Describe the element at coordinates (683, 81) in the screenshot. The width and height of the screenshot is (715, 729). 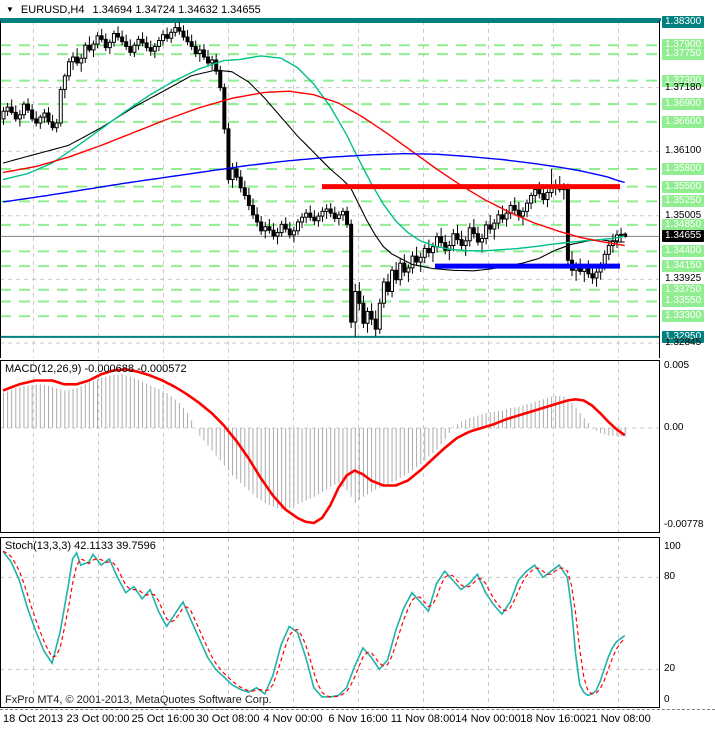
I see `price-label: 1.37300` at that location.